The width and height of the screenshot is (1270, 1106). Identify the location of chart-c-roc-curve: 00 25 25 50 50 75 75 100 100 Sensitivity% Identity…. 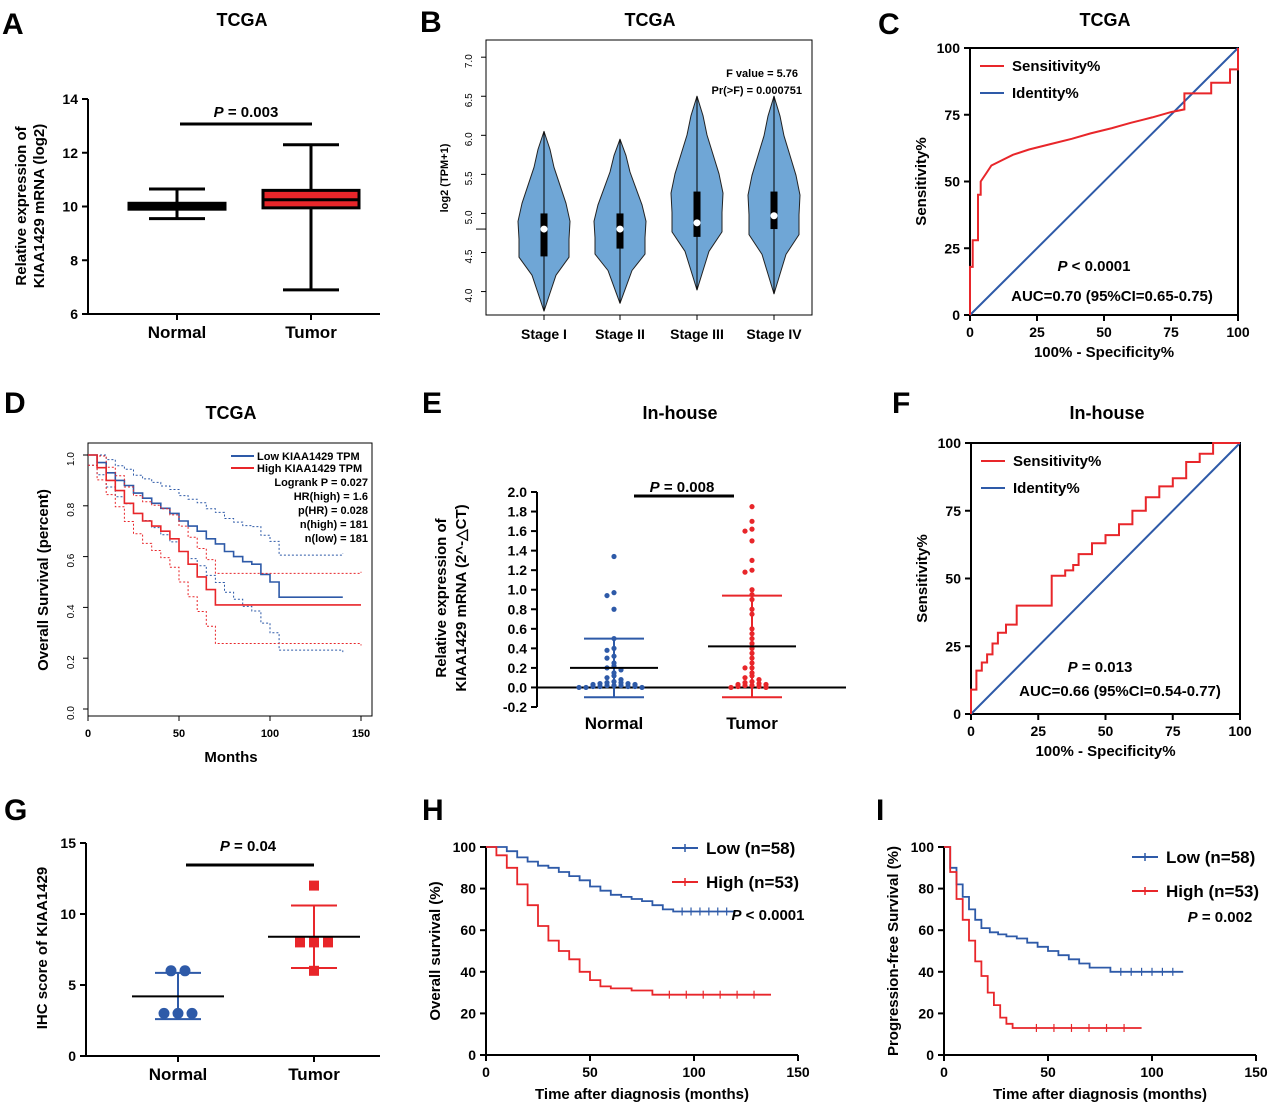
(1081, 200).